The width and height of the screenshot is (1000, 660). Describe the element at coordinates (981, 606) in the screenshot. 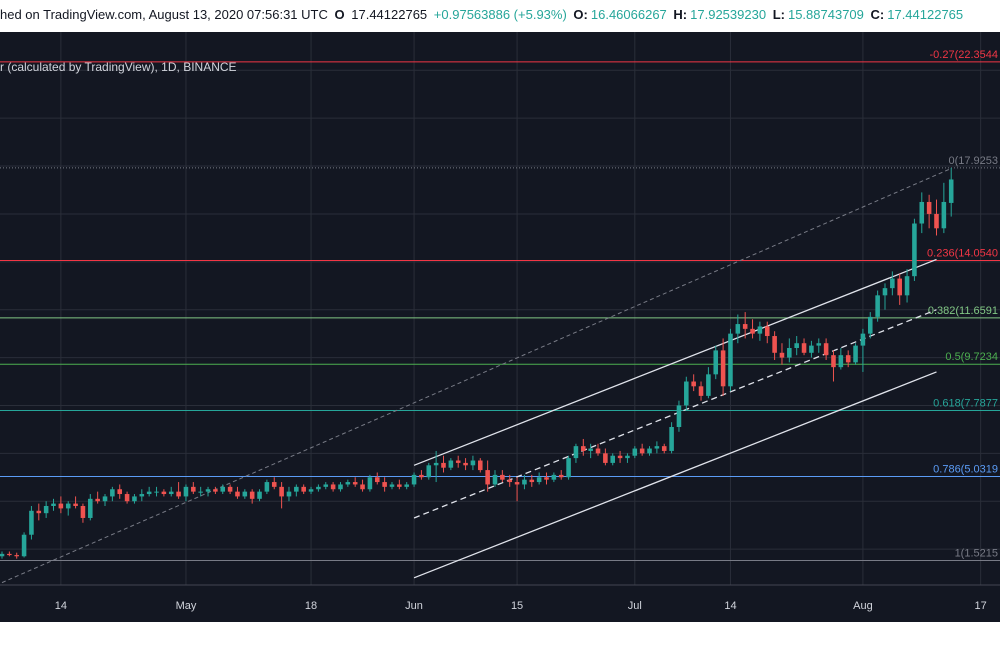

I see `time-tick-2020-08-17: 17` at that location.